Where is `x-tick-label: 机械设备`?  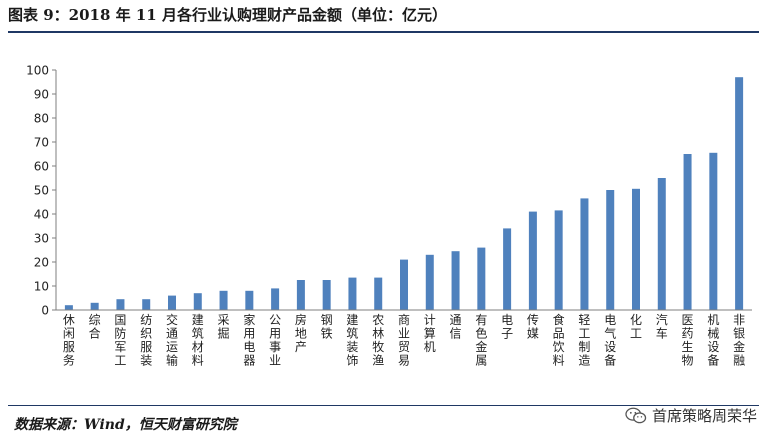
x-tick-label: 机械设备 is located at coordinates (713, 340).